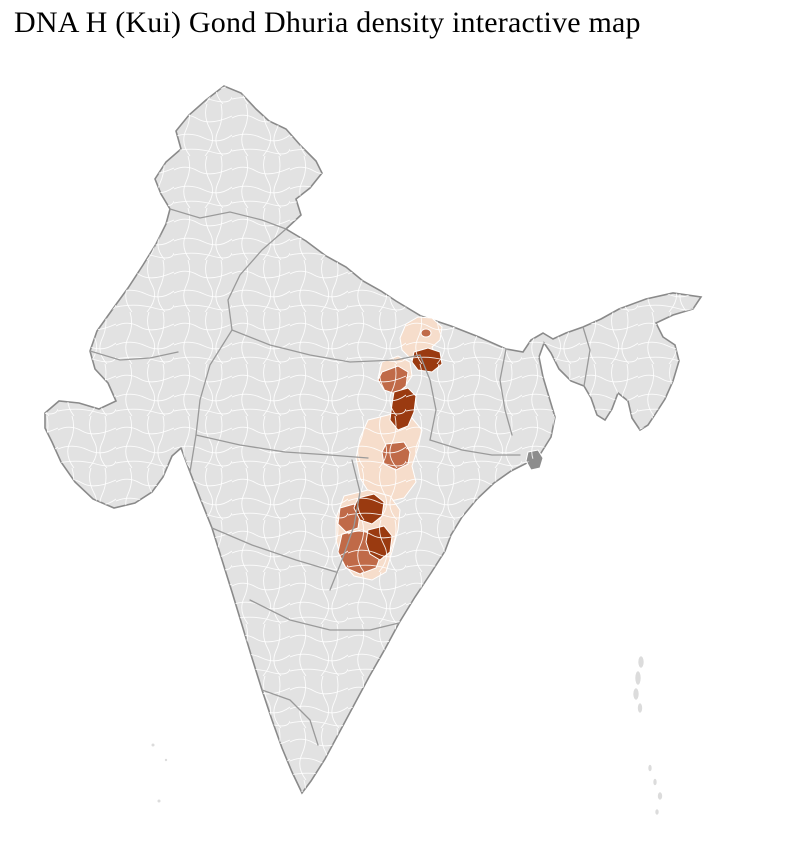  Describe the element at coordinates (647, 735) in the screenshot. I see `andaman-nicobar-islands` at that location.